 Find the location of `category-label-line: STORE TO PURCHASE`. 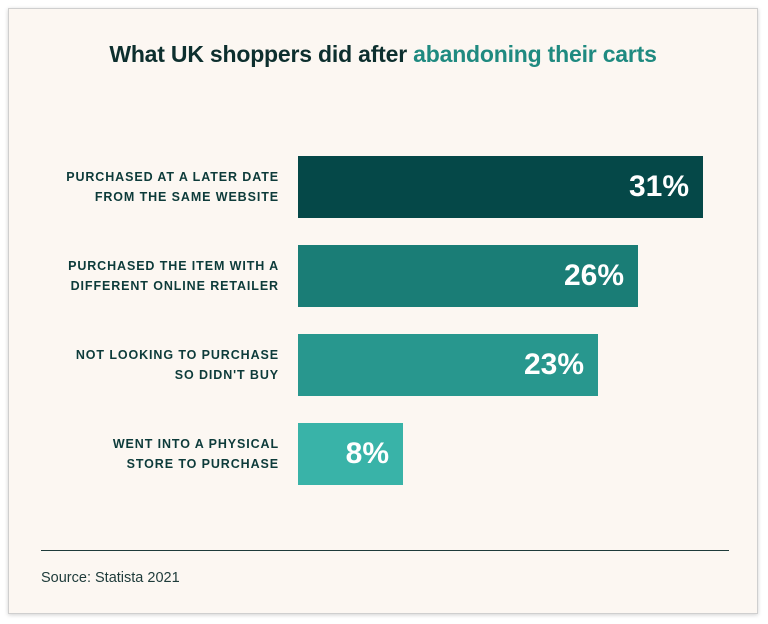

category-label-line: STORE TO PURCHASE is located at coordinates (202, 464).